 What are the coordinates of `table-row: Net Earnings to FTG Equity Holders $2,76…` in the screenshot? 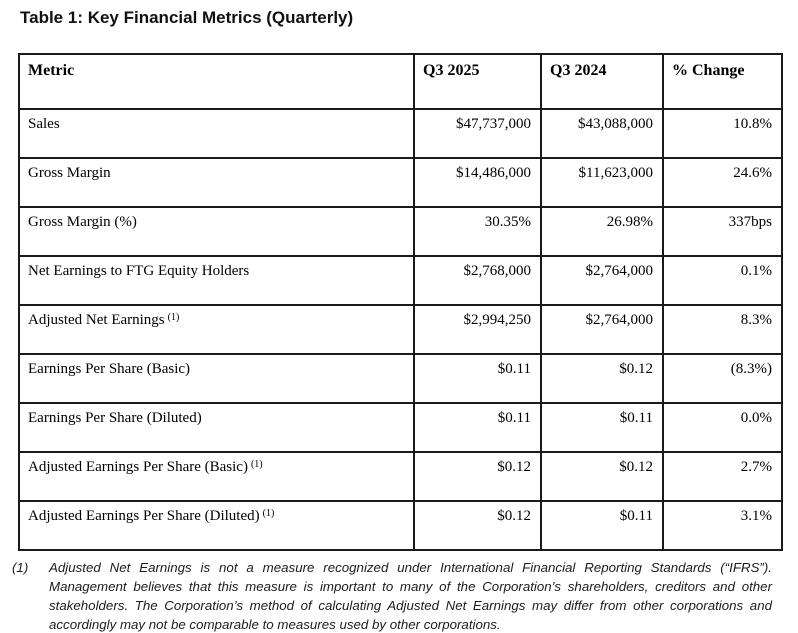 It's located at (400, 280).